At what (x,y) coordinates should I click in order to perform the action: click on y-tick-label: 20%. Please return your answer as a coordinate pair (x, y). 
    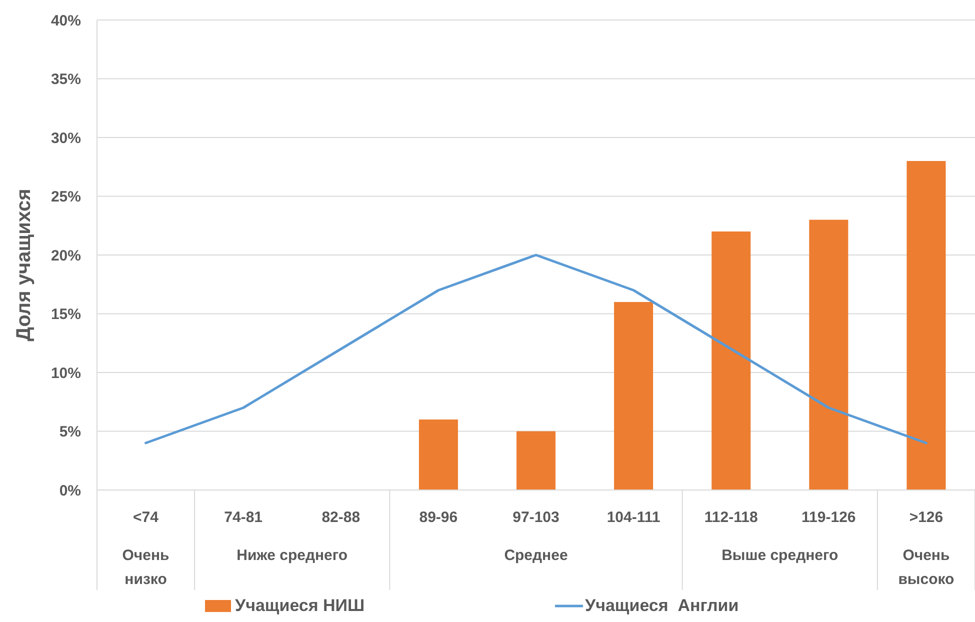
    Looking at the image, I should click on (65, 255).